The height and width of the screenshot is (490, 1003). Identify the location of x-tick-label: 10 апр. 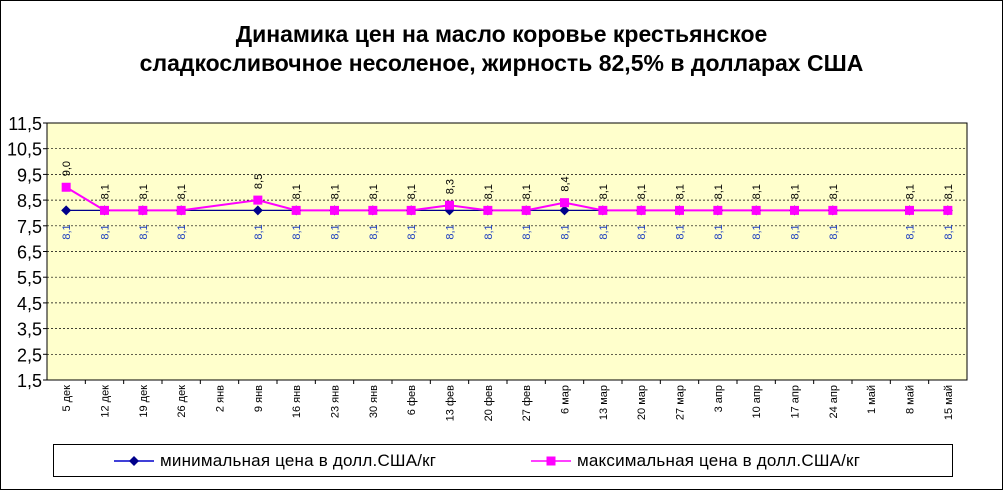
(757, 401).